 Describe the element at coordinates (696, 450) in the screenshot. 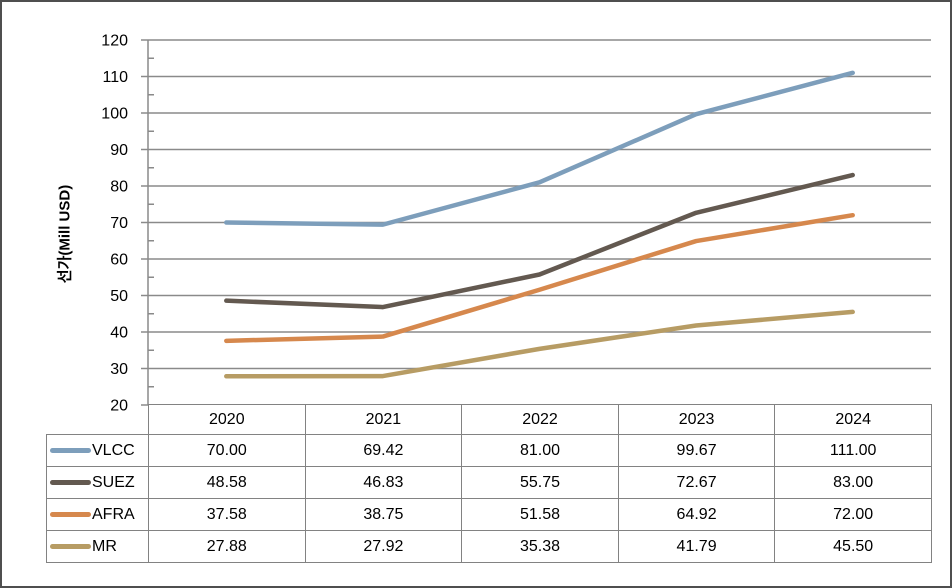

I see `value-cell: 99.67` at that location.